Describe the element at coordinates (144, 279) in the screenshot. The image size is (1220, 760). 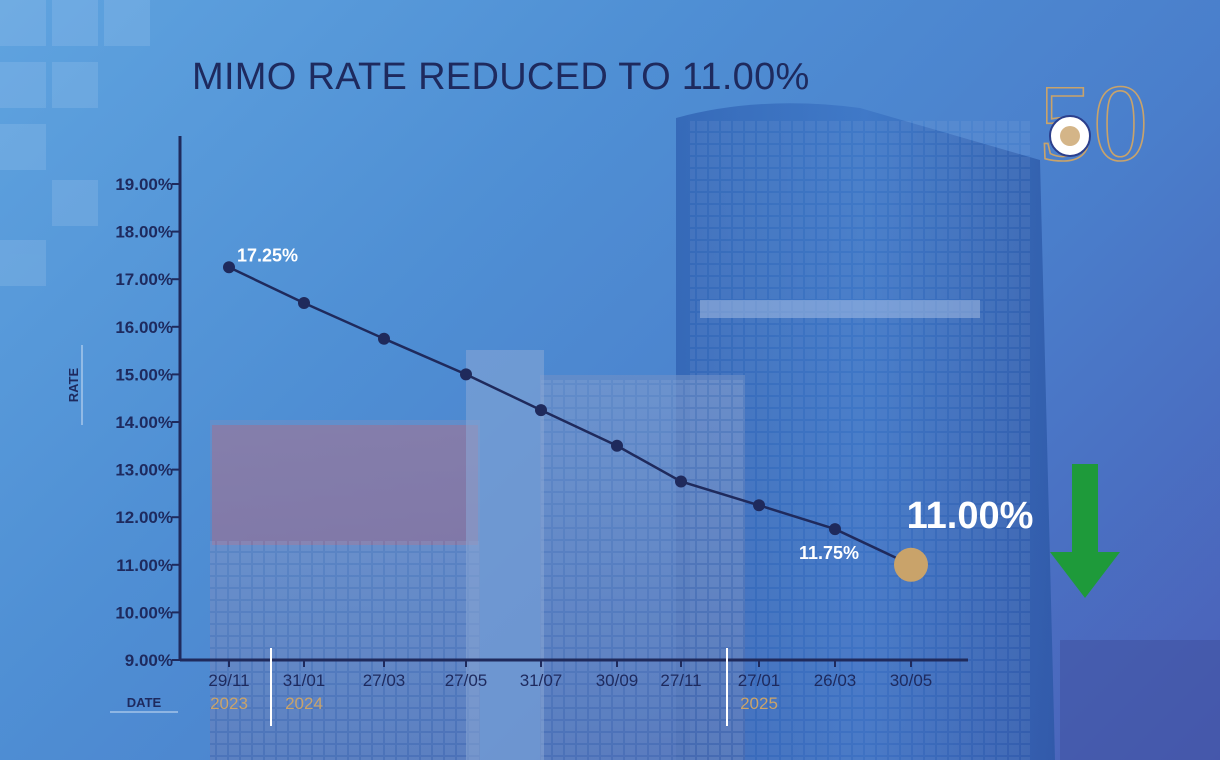
I see `y-tick-label: 17.00%` at that location.